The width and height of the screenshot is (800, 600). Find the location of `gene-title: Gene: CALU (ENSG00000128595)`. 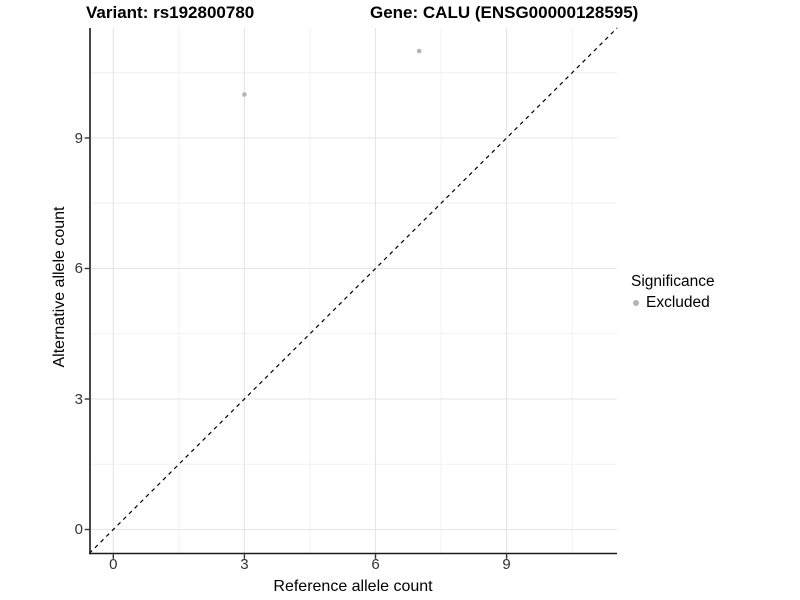

gene-title: Gene: CALU (ENSG00000128595) is located at coordinates (504, 12).